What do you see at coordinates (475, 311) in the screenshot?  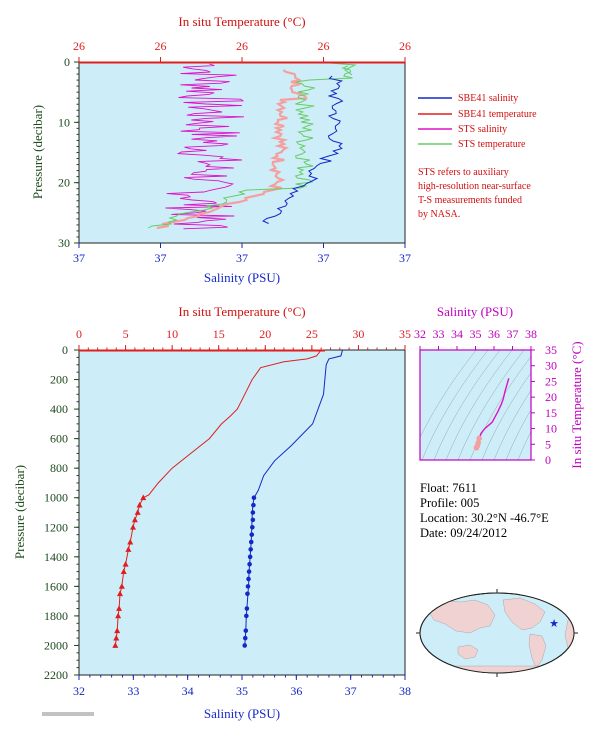 I see `ts-salinity-axis-title: Salinity (PSU)` at bounding box center [475, 311].